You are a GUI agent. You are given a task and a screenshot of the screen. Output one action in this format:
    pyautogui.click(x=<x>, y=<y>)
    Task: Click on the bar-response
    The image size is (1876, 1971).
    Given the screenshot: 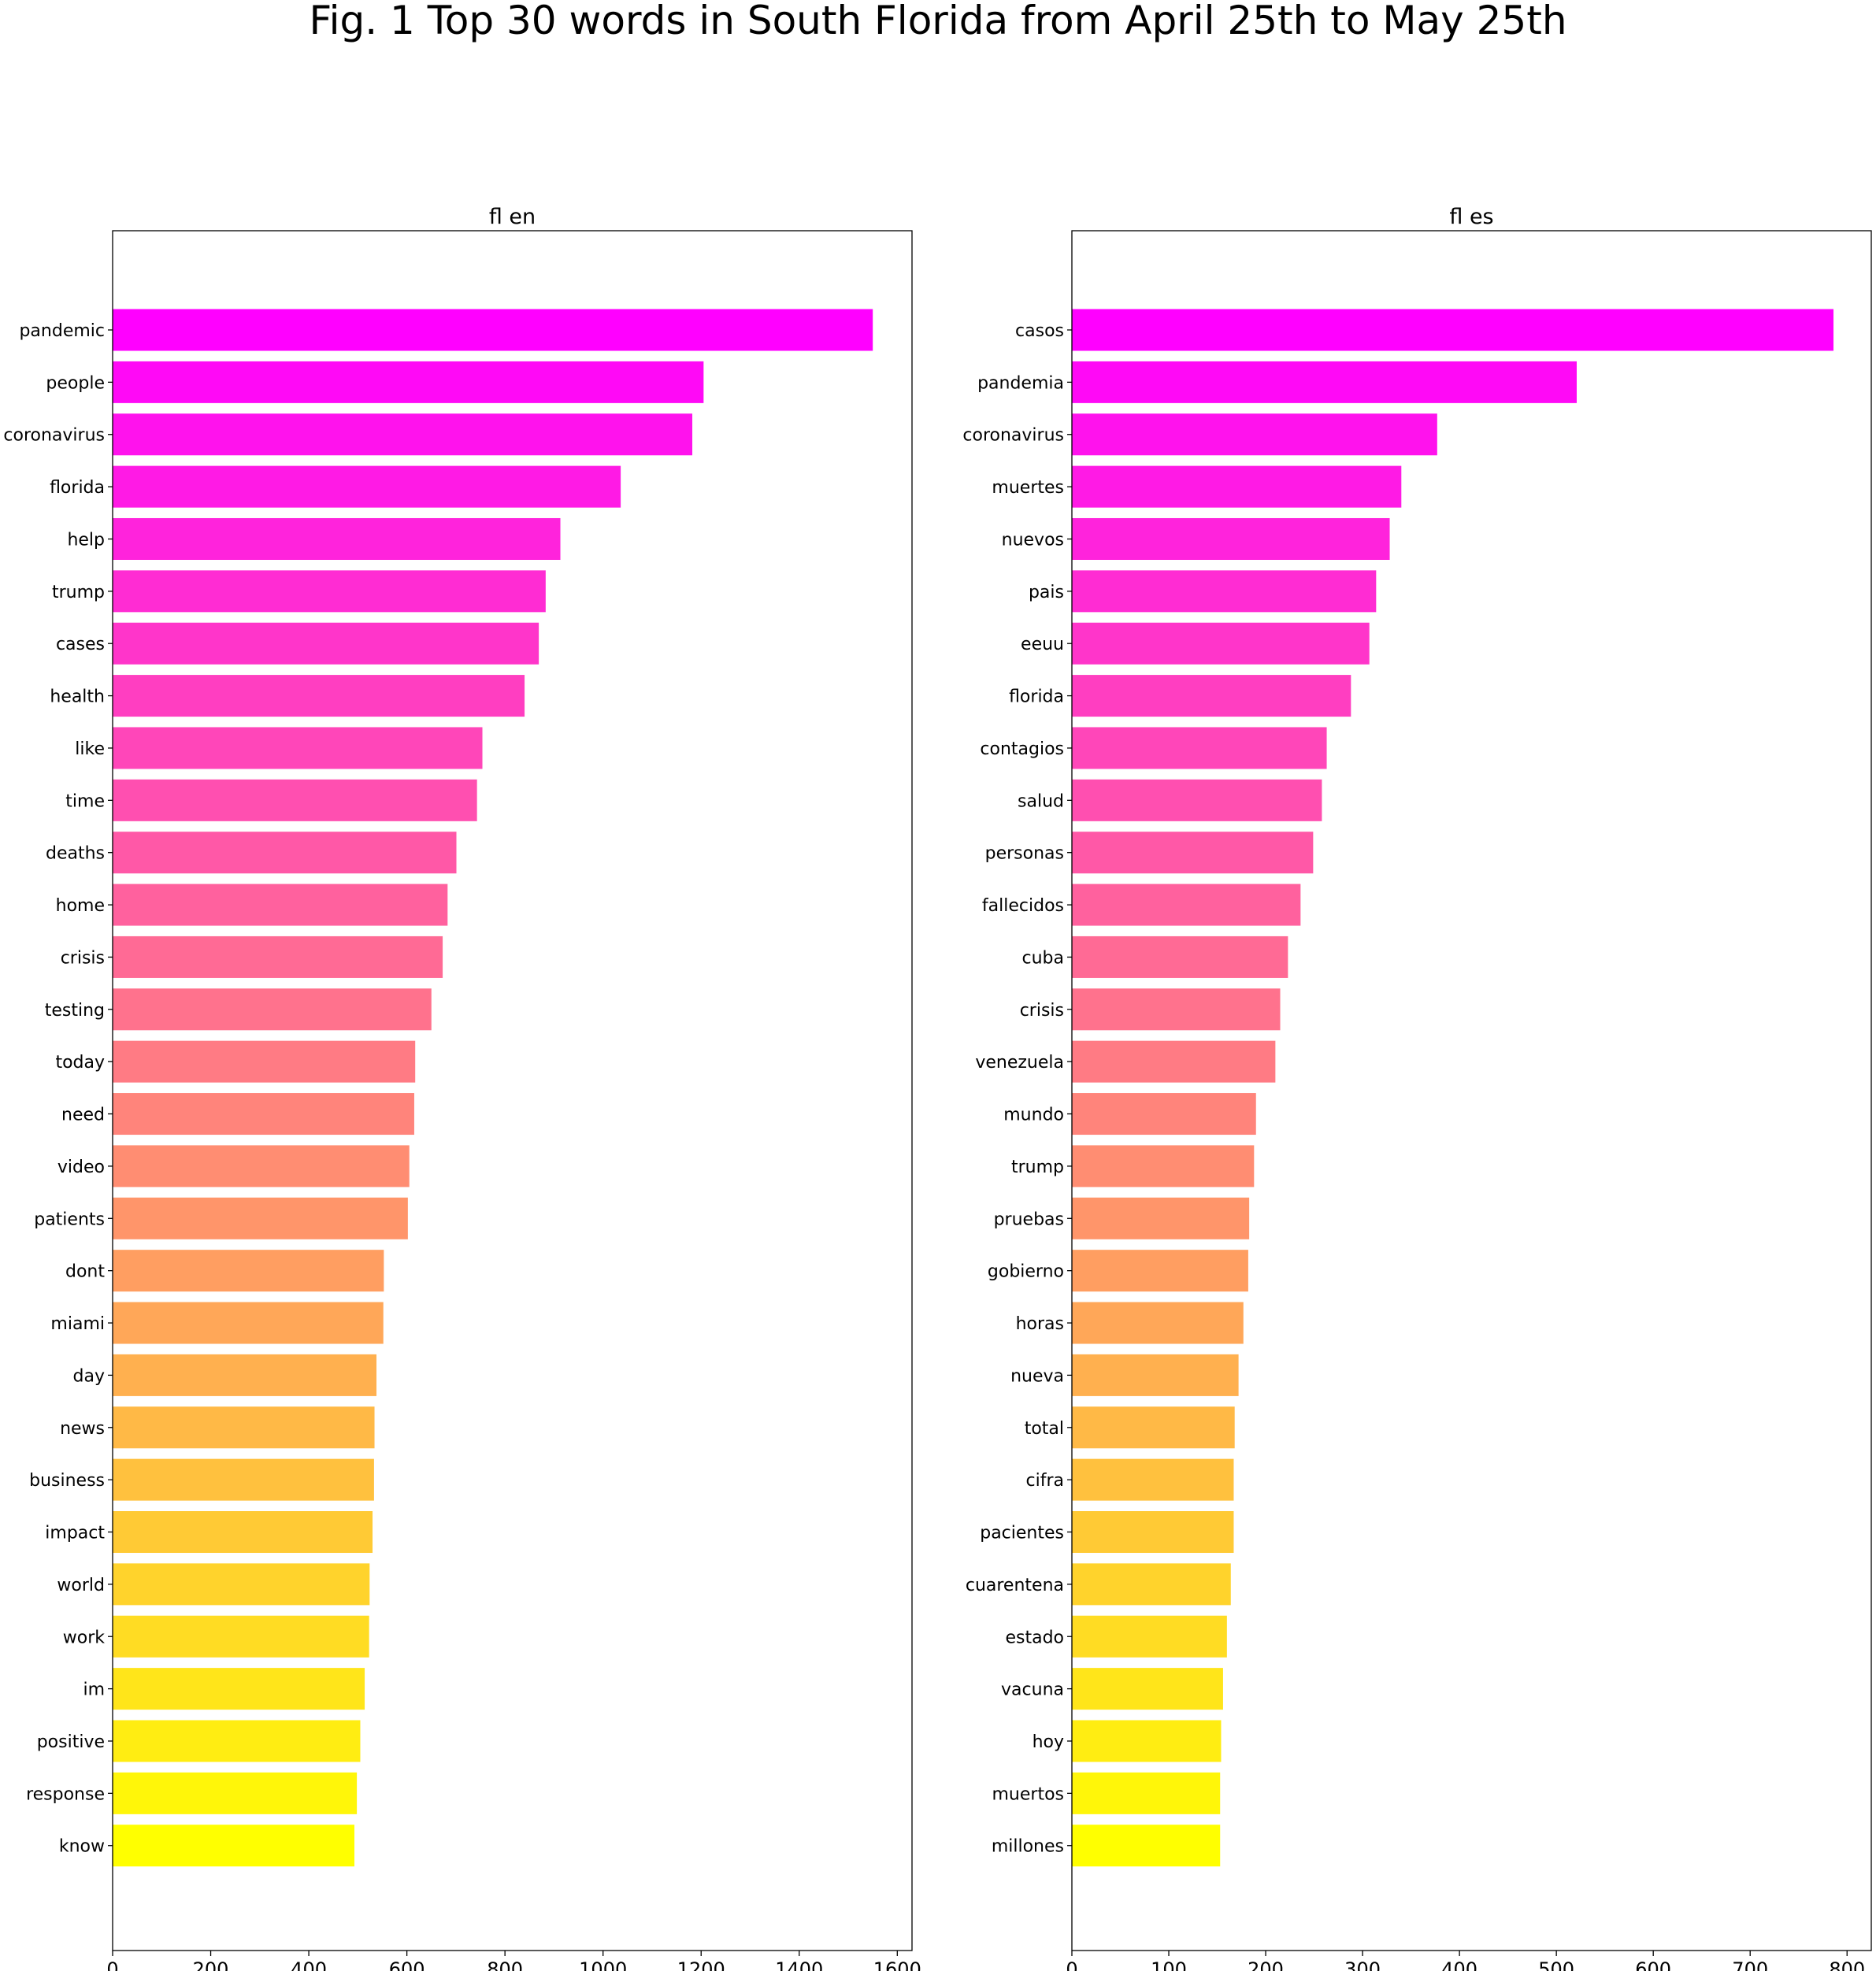 What is the action you would take?
    pyautogui.click(x=235, y=1793)
    